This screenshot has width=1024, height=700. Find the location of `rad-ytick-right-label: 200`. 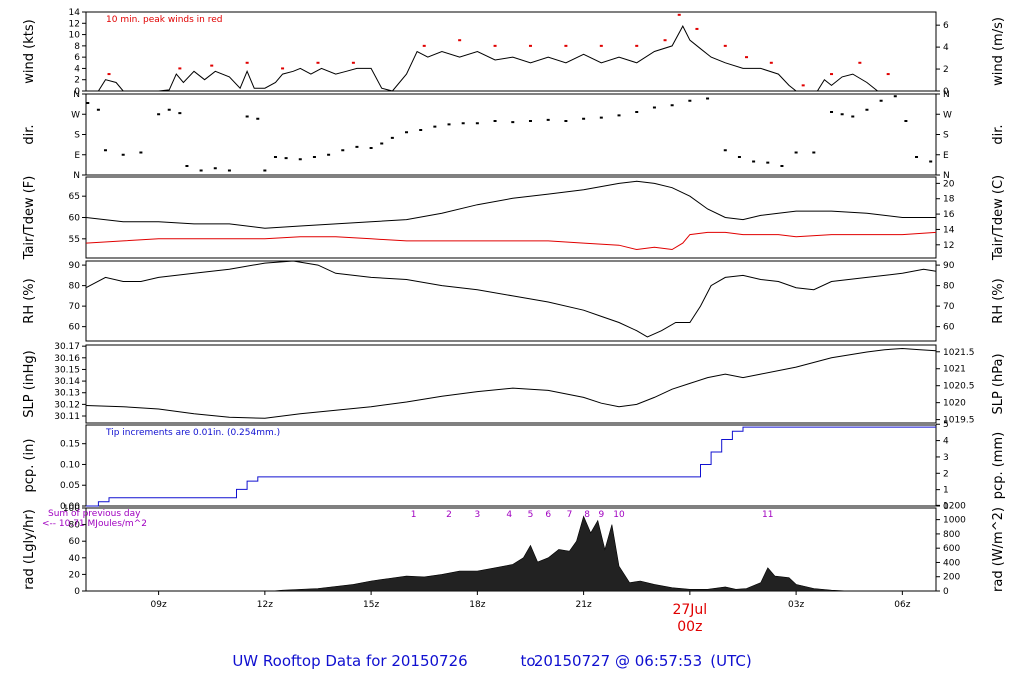

rad-ytick-right-label: 200 is located at coordinates (951, 578).